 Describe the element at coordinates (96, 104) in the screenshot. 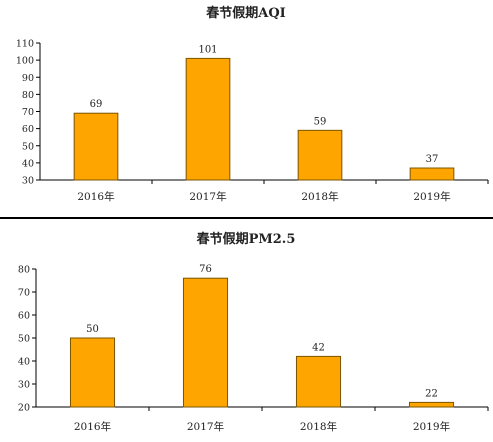

I see `data-label: 69` at that location.